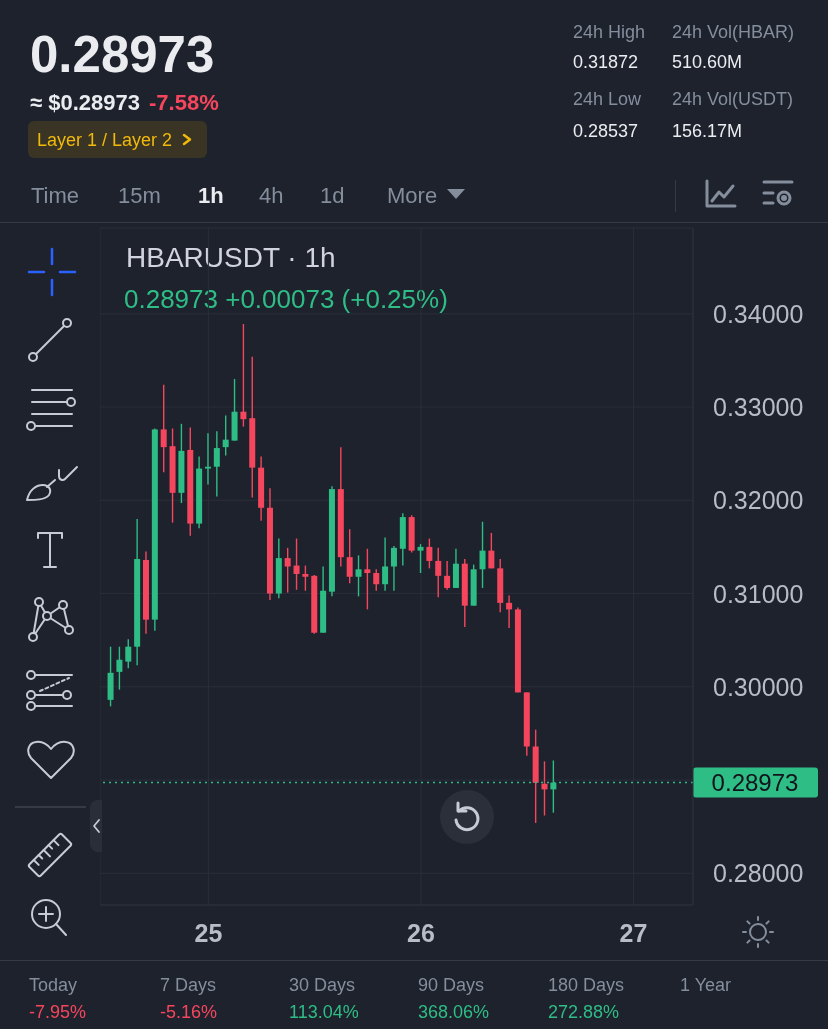 Image resolution: width=828 pixels, height=1029 pixels. Describe the element at coordinates (758, 686) in the screenshot. I see `y-tick-label: 0.30000` at that location.